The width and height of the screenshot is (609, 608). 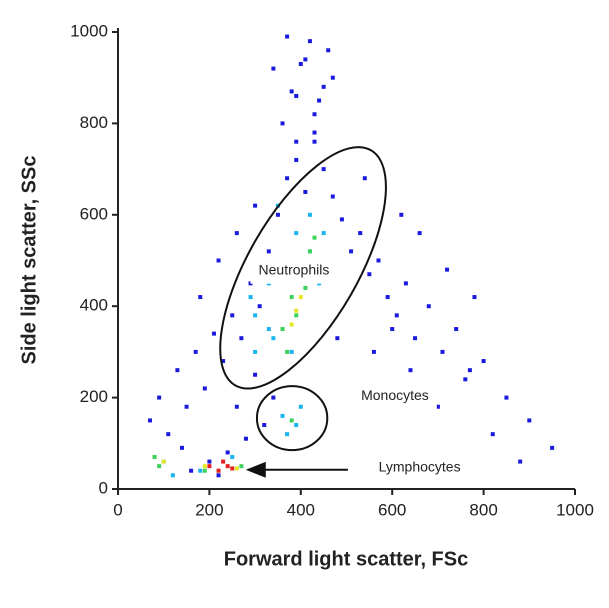 I want to click on x-tick-label: 800, so click(x=483, y=509).